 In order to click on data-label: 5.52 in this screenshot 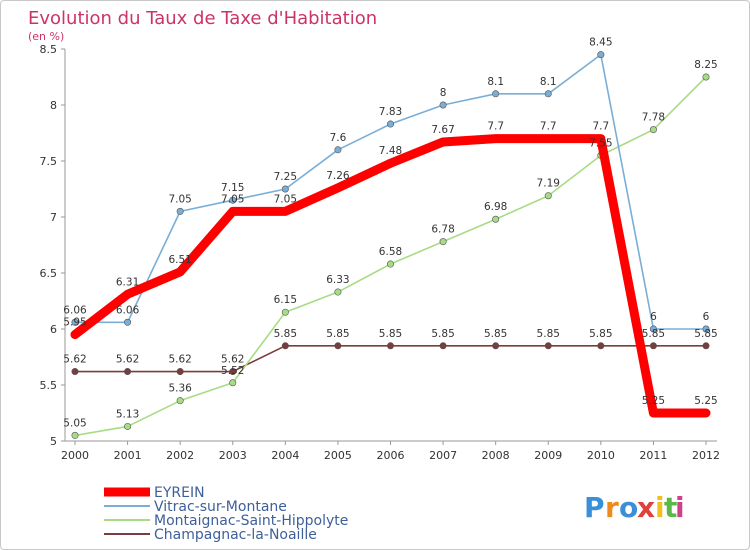, I will do `click(232, 371)`.